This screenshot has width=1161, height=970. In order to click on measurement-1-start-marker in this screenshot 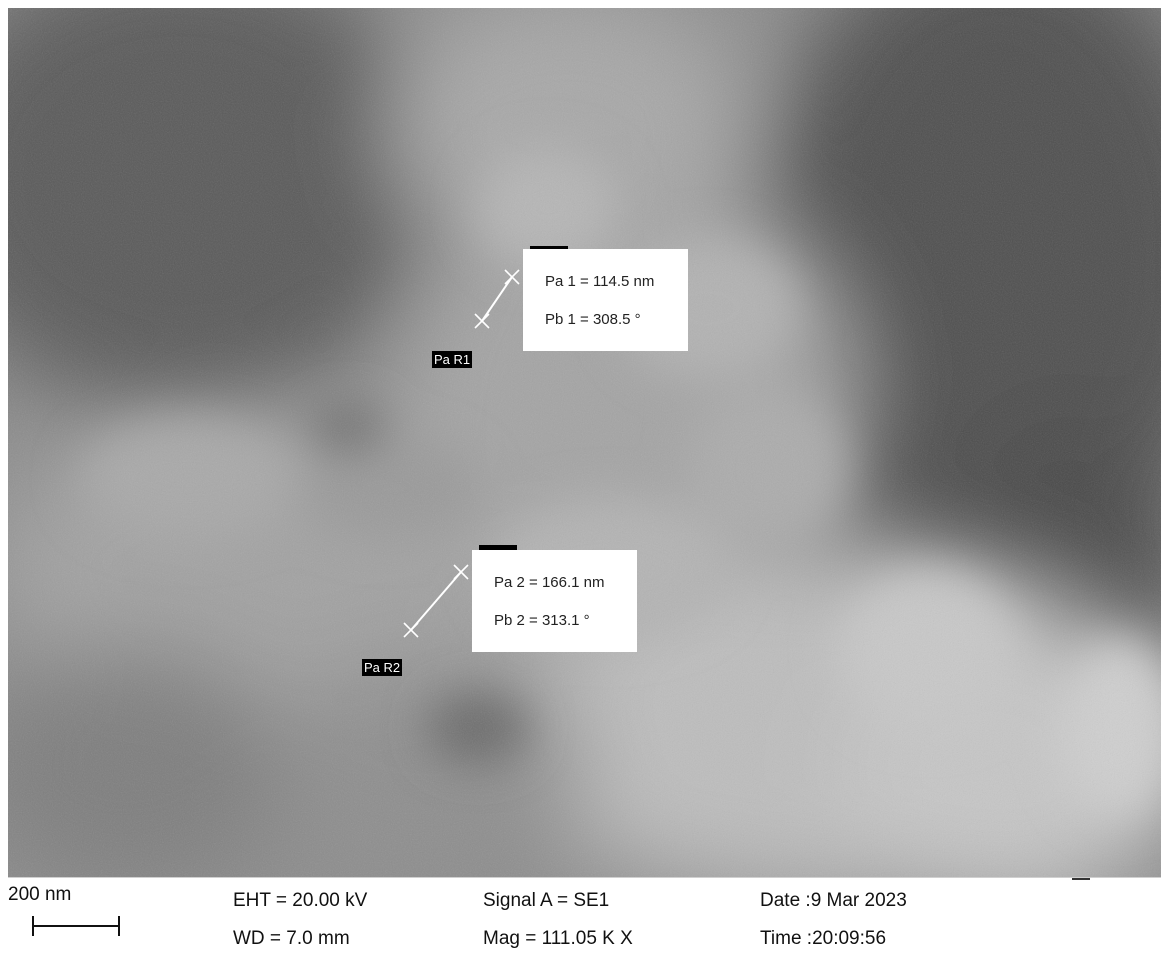, I will do `click(482, 321)`.